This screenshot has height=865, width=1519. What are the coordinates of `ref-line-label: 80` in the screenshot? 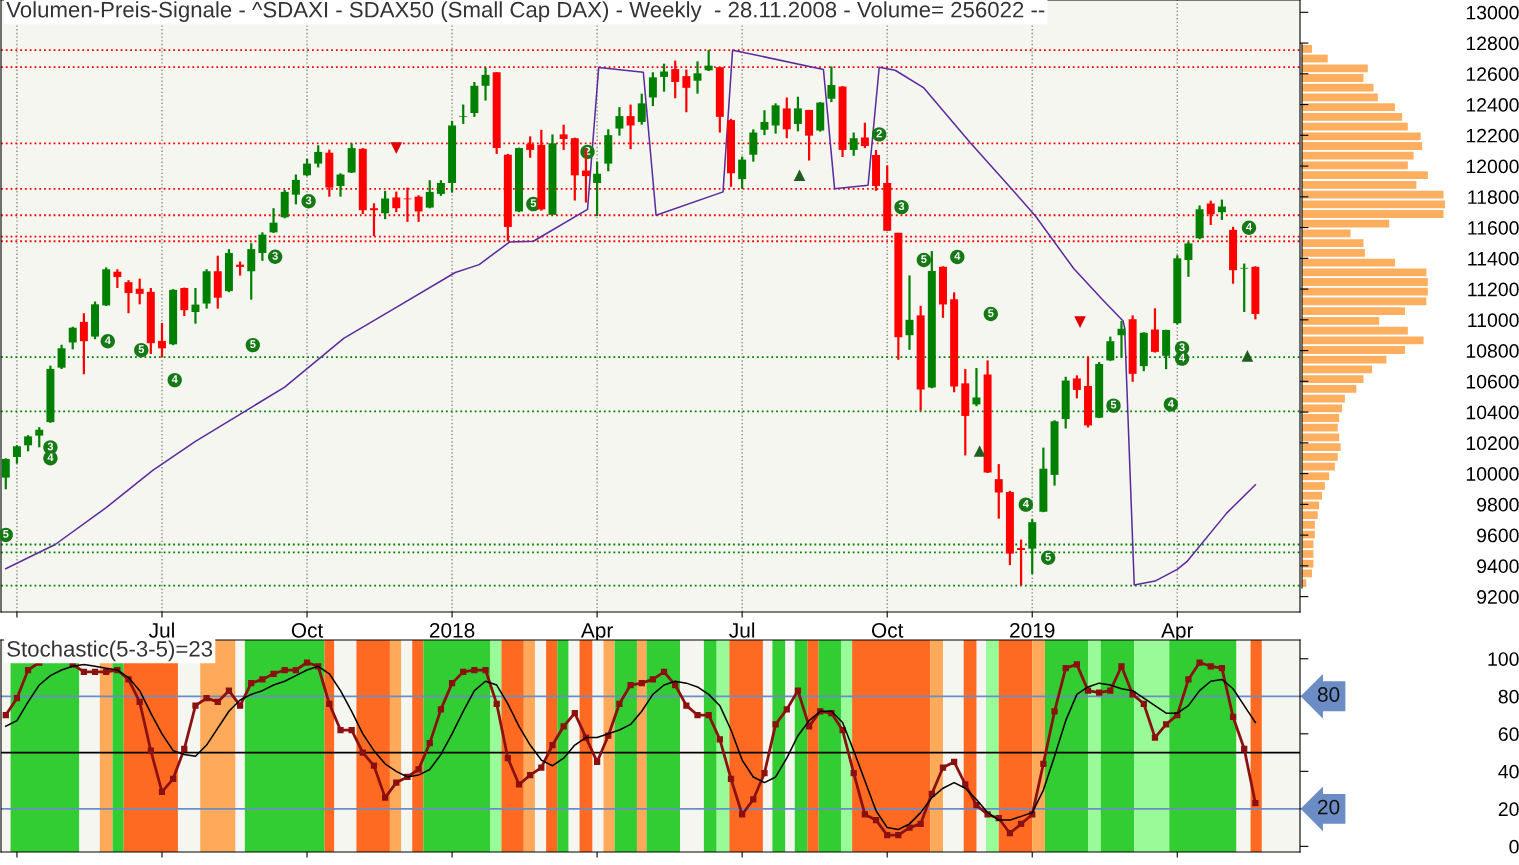 It's located at (1328, 694).